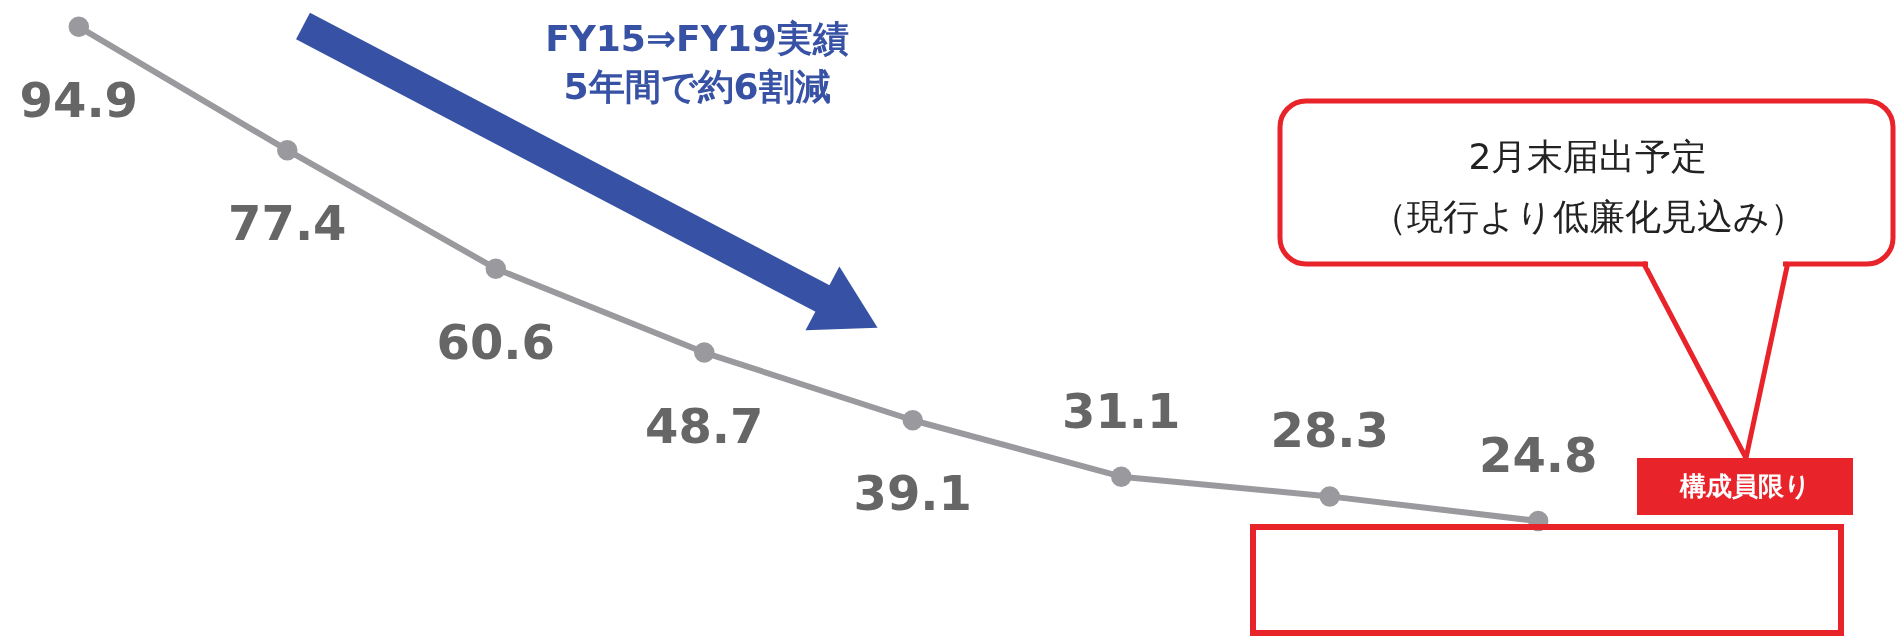 The height and width of the screenshot is (636, 1901). Describe the element at coordinates (697, 38) in the screenshot. I see `annotation: FY15⇒FY19実績` at that location.